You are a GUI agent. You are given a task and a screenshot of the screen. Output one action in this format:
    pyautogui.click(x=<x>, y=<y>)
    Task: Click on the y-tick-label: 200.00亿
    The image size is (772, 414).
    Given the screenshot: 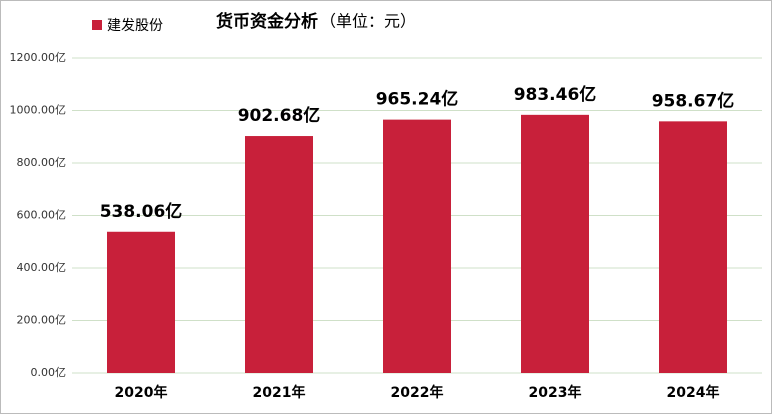 What is the action you would take?
    pyautogui.click(x=42, y=320)
    